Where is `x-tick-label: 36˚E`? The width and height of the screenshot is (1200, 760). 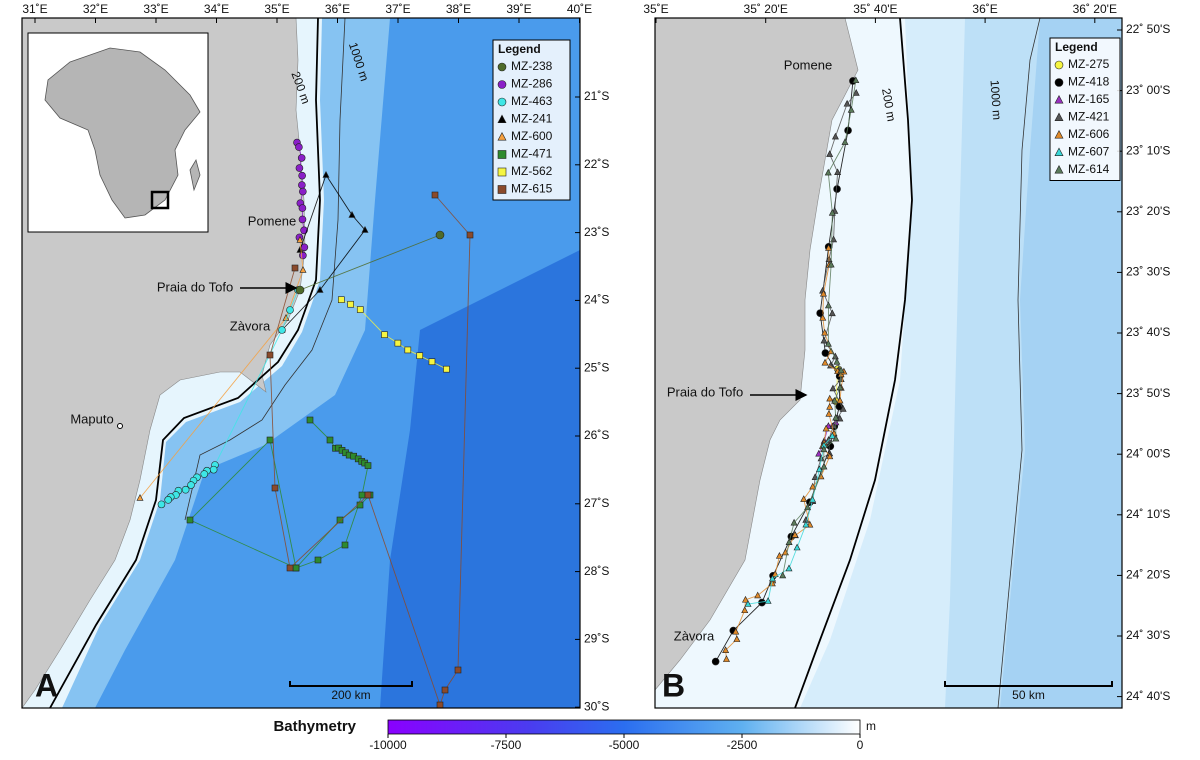
x-tick-label: 36˚E is located at coordinates (337, 9).